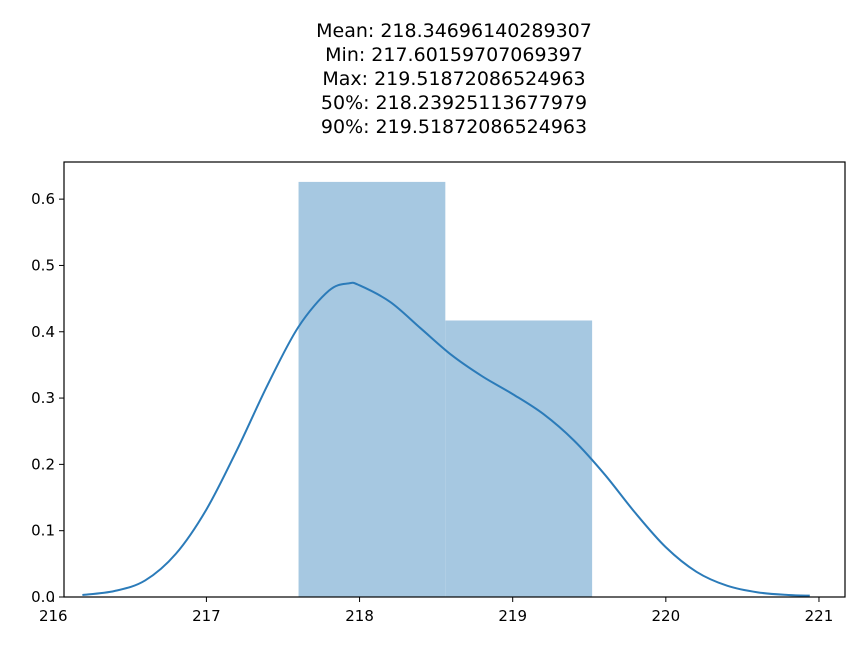  I want to click on y-tick-label: 0.4, so click(43, 332).